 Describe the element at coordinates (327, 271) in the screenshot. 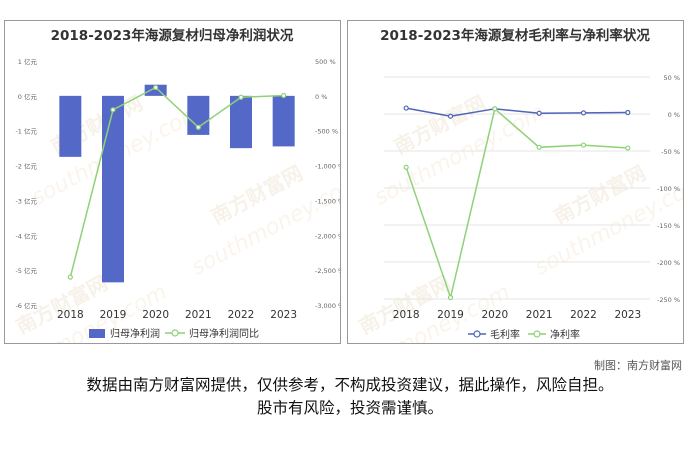

I see `y-tick-label-right: -2,500 %` at that location.